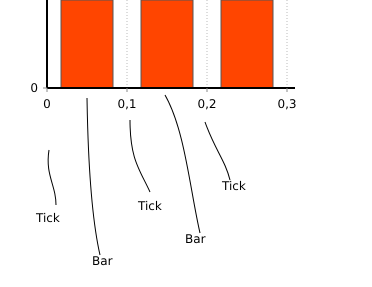 Image resolution: width=372 pixels, height=287 pixels. Describe the element at coordinates (207, 104) in the screenshot. I see `x-tick-label: 0,2` at that location.